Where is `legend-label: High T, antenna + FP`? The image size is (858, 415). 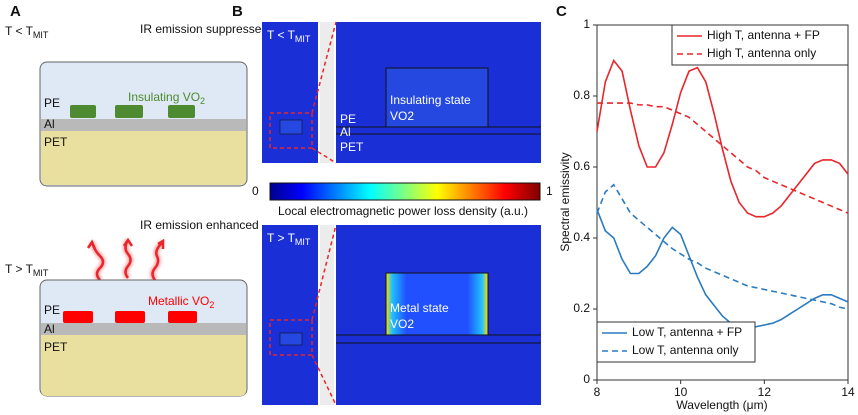
legend-label: High T, antenna + FP is located at coordinates (763, 35).